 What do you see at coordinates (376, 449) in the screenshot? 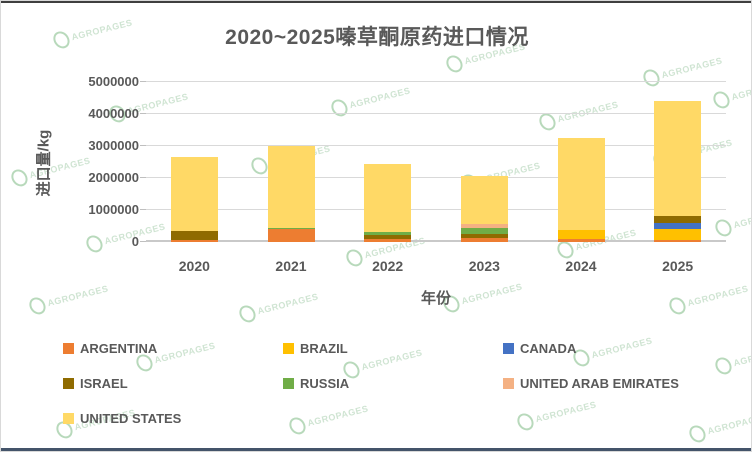
I see `window-bottom-edge` at bounding box center [376, 449].